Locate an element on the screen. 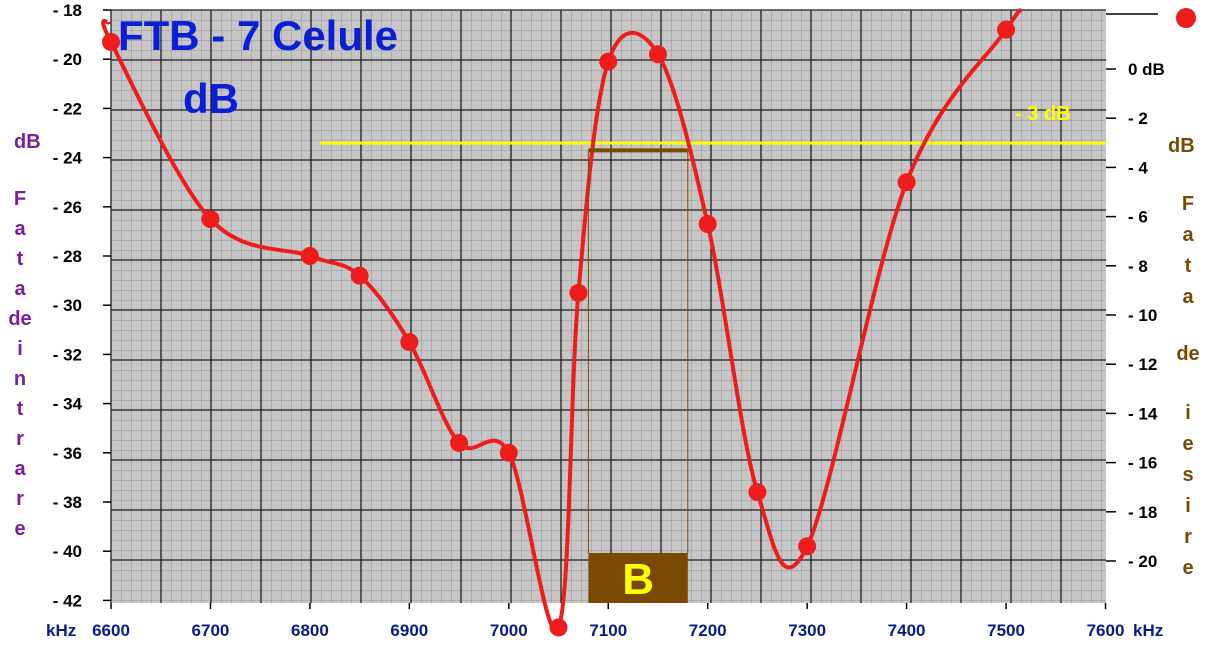  left-tick-label: - 26 is located at coordinates (67, 207).